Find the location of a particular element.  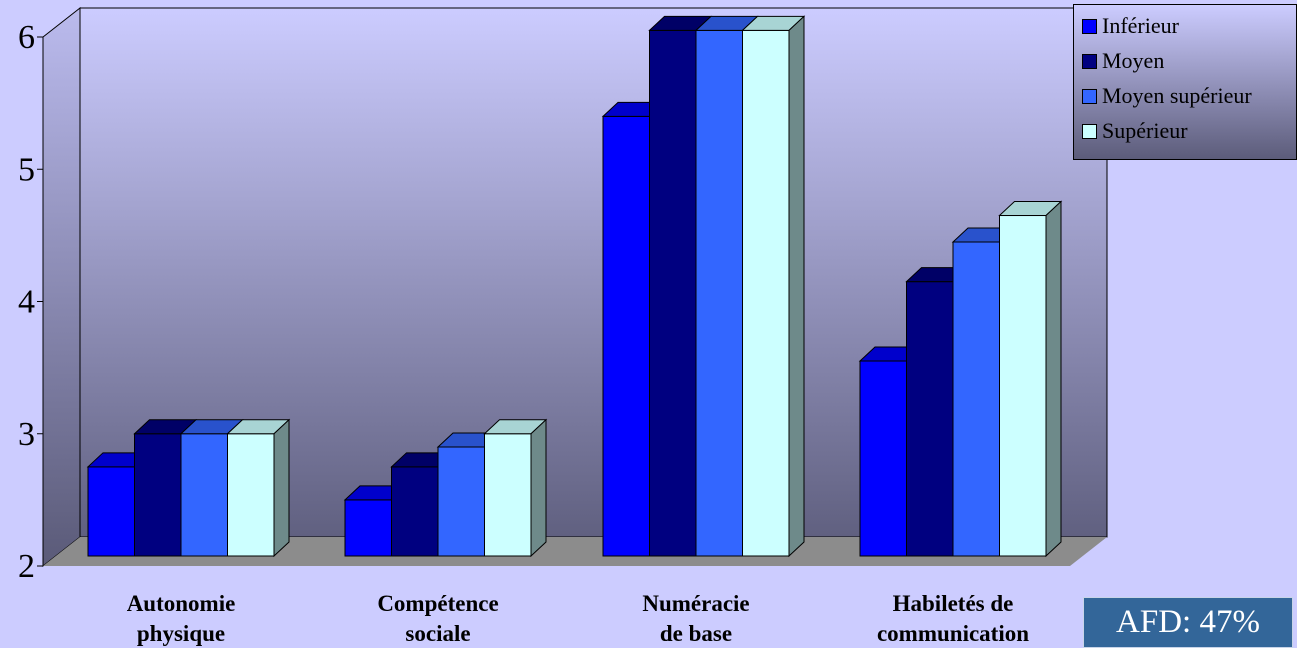

y-tick-label: 2 is located at coordinates (26, 566).